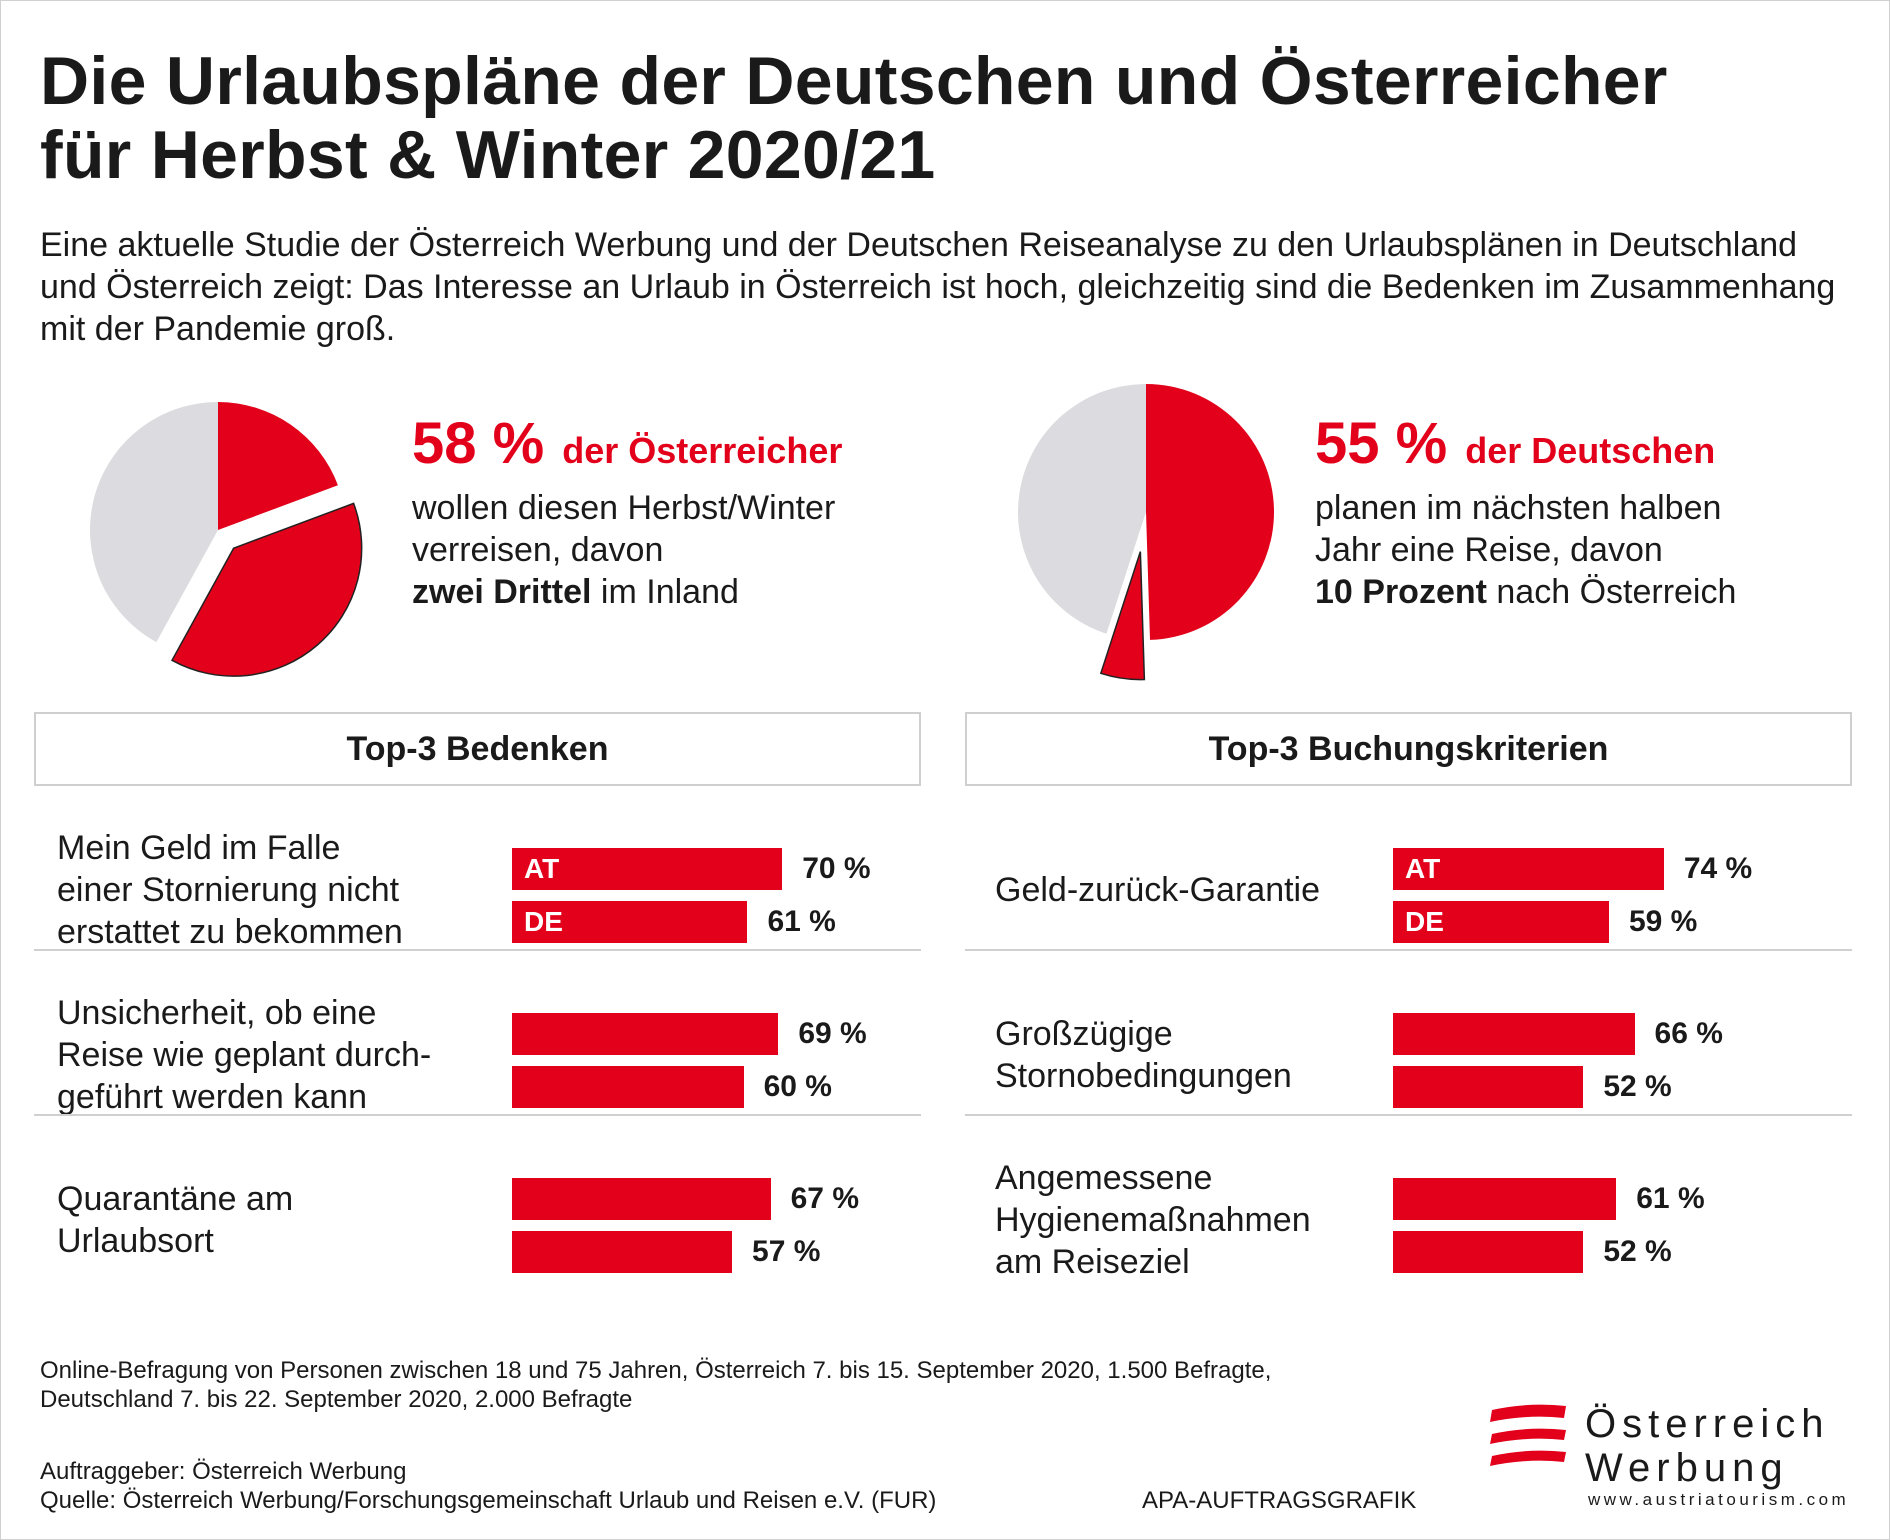  What do you see at coordinates (1122, 616) in the screenshot?
I see `pie-slice-austria` at bounding box center [1122, 616].